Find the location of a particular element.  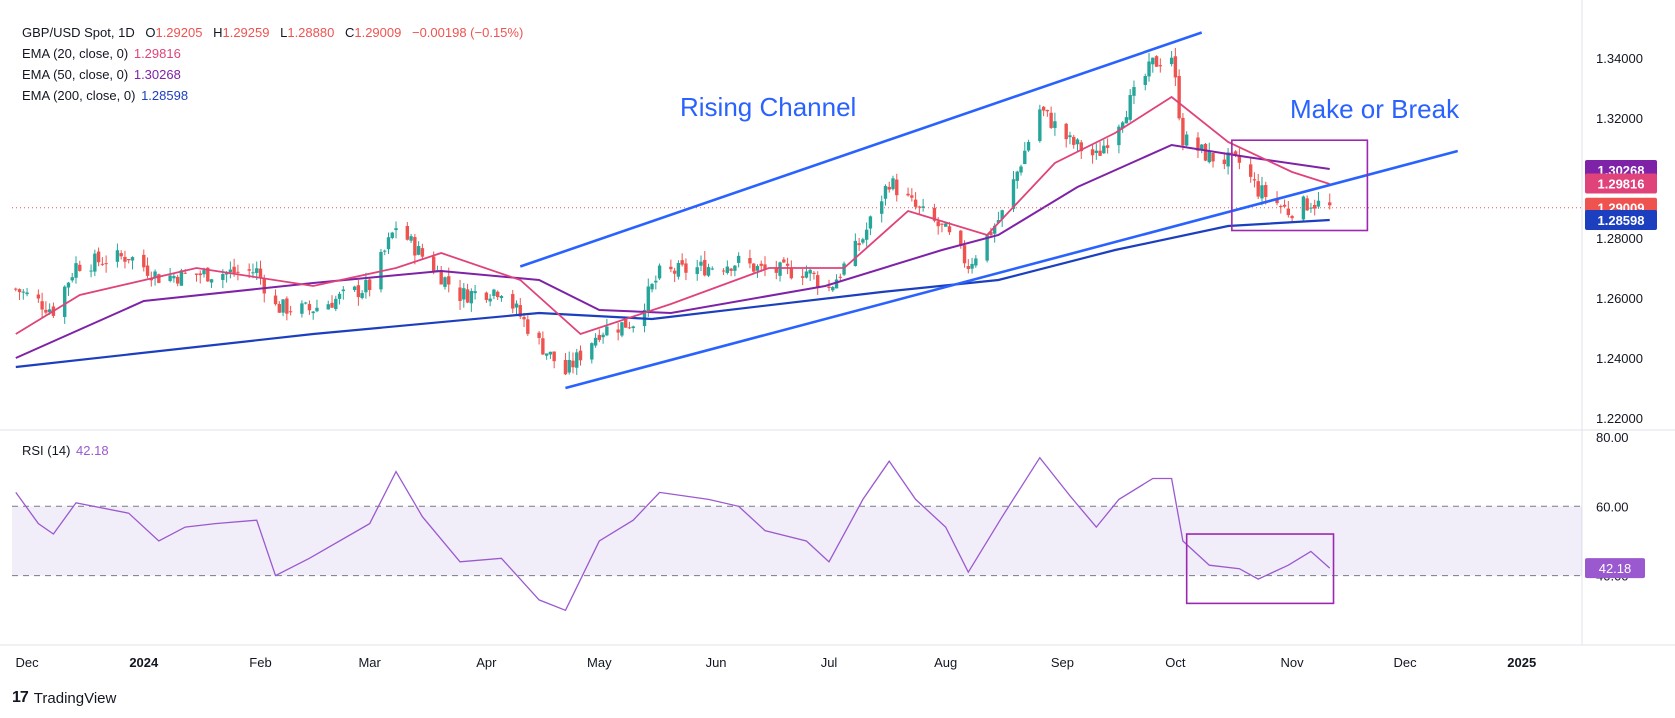

price-tag is located at coordinates (1621, 183).